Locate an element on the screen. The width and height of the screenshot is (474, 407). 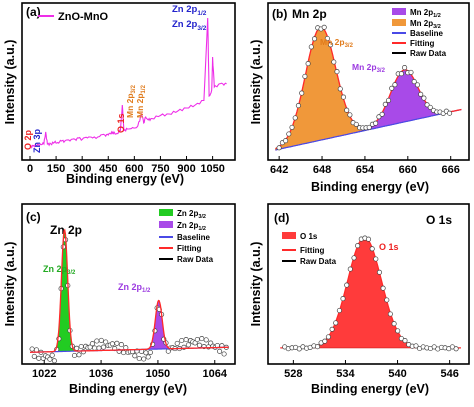
annot-c-zn2p32: Zn 2p3/2 is located at coordinates (59, 270).